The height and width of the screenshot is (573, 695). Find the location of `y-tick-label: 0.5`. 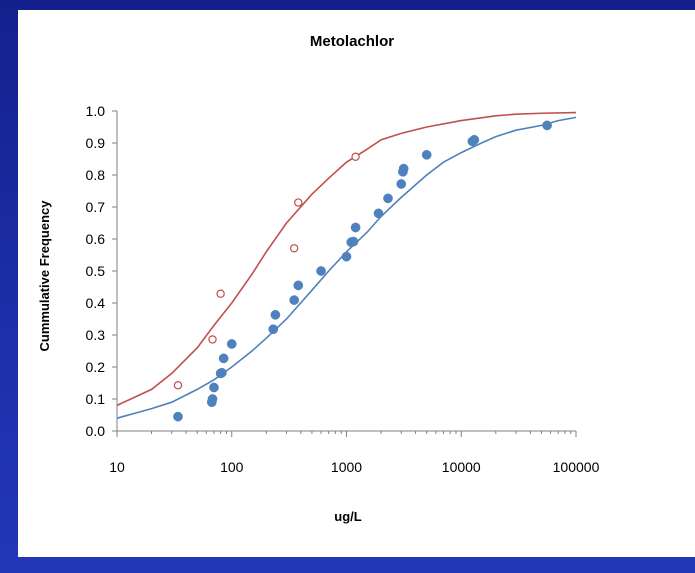

y-tick-label: 0.5 is located at coordinates (96, 271).